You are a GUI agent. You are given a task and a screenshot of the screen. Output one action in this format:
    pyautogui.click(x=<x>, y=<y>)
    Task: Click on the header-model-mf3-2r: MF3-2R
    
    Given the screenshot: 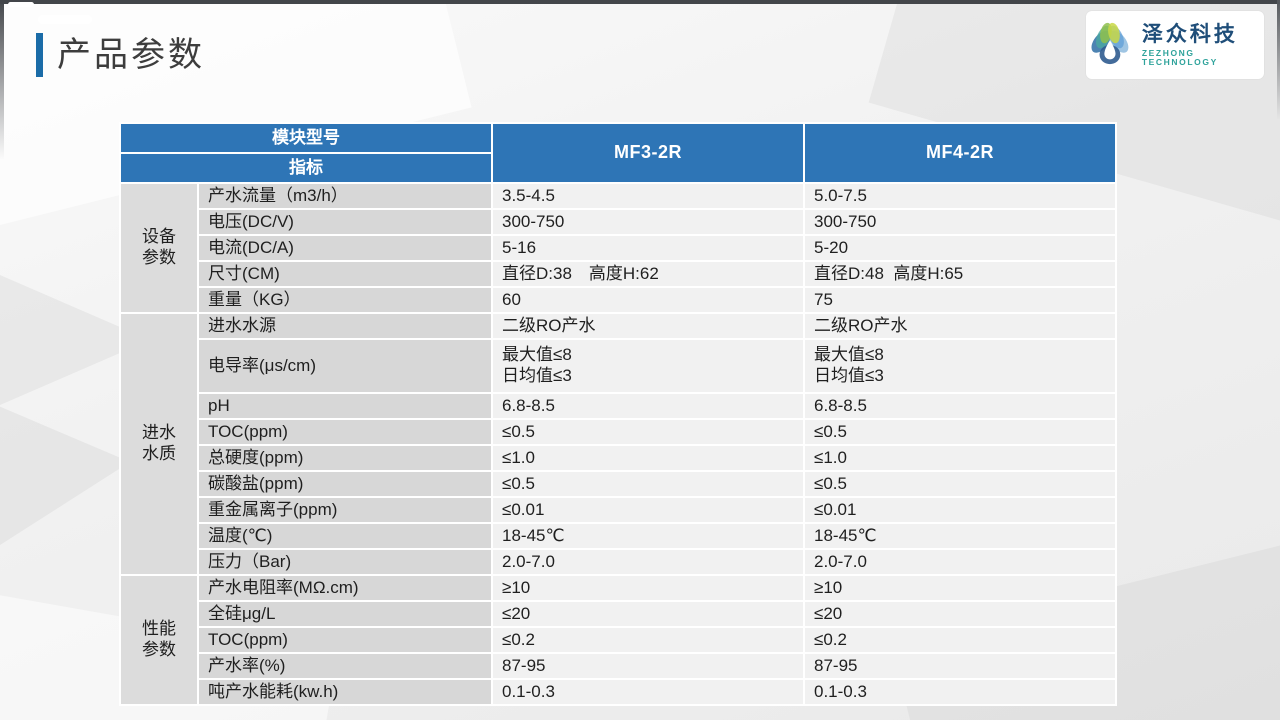 What is the action you would take?
    pyautogui.click(x=648, y=153)
    